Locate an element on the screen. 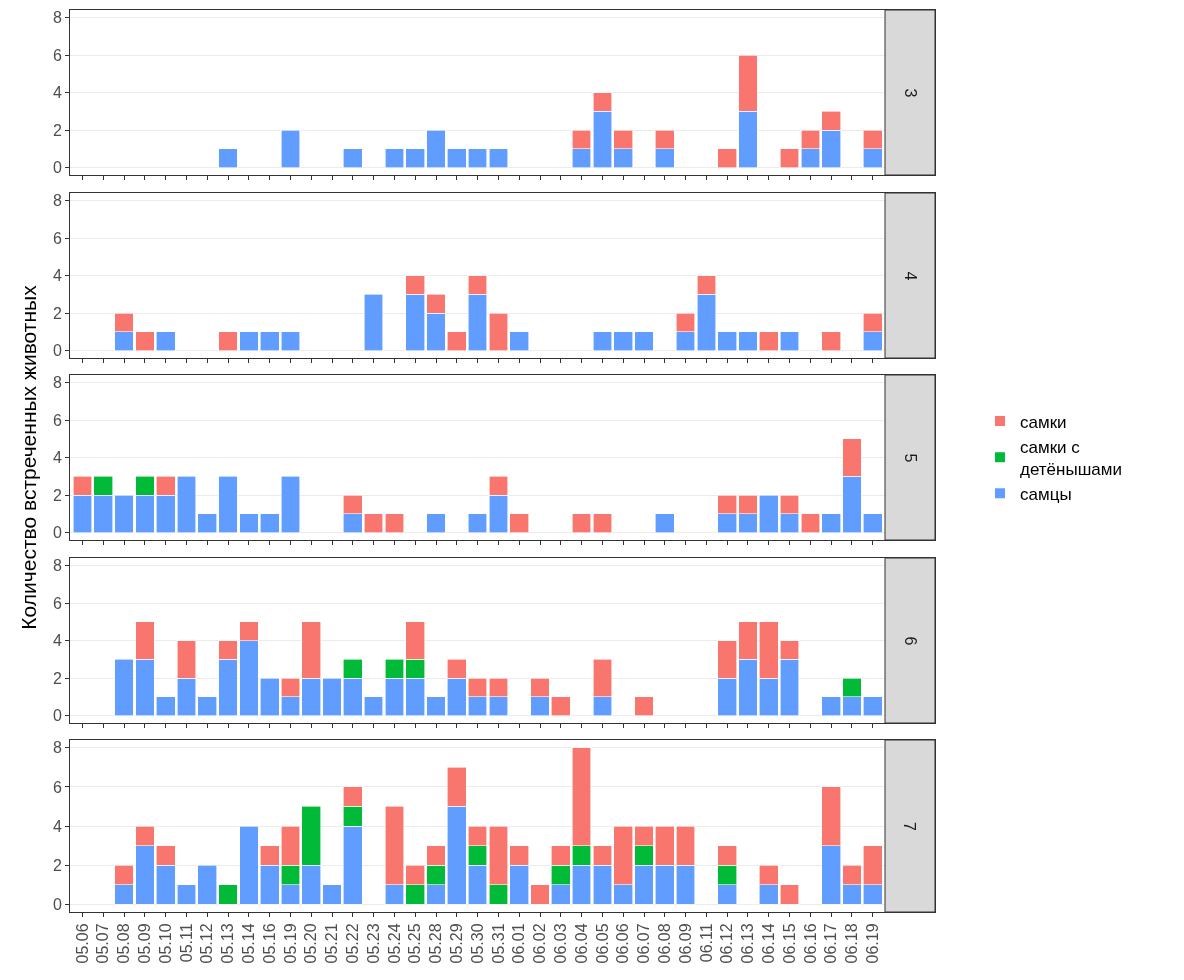 Image resolution: width=1184 pixels, height=980 pixels. x-tick-label: 06.16 is located at coordinates (810, 943).